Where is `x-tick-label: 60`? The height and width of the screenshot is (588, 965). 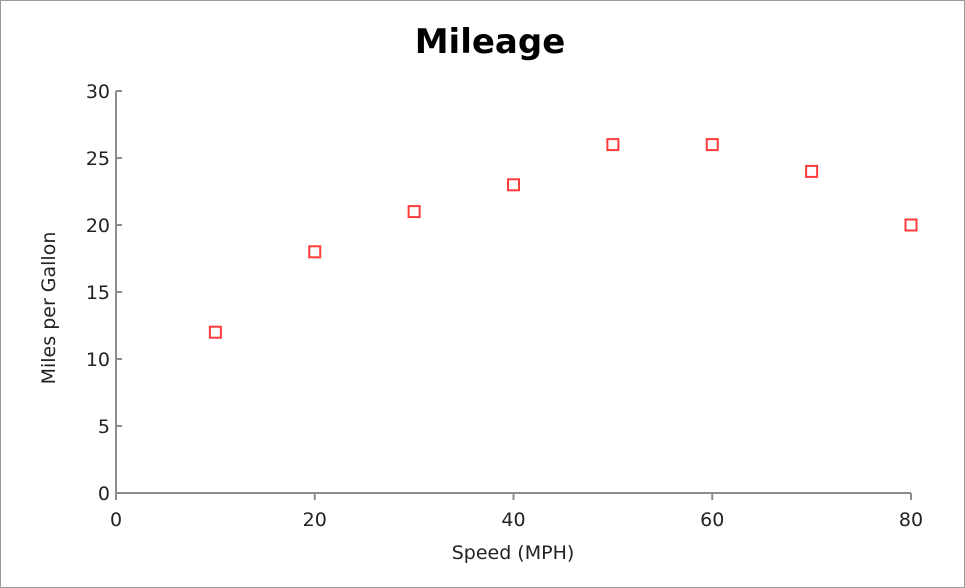
x-tick-label: 60 is located at coordinates (712, 520).